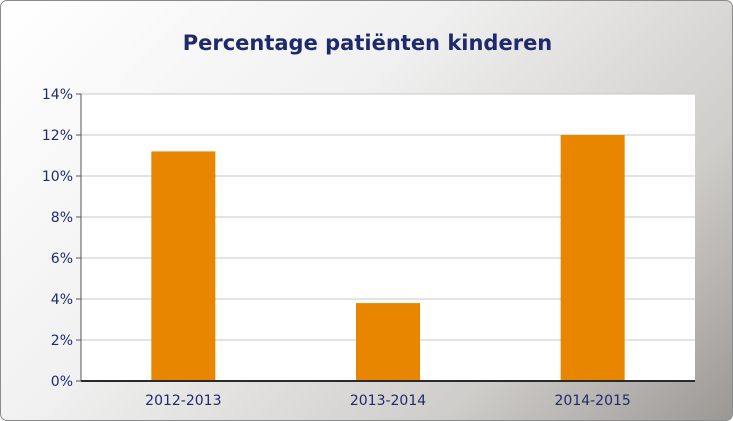 The image size is (733, 421). What do you see at coordinates (62, 341) in the screenshot?
I see `y-tick-label: 2%` at bounding box center [62, 341].